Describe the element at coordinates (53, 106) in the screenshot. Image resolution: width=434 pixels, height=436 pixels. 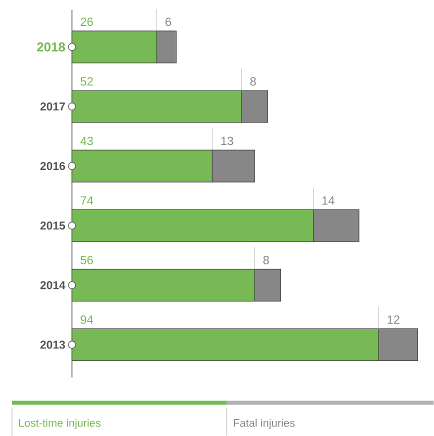
I see `y-tick-label: 2017` at that location.